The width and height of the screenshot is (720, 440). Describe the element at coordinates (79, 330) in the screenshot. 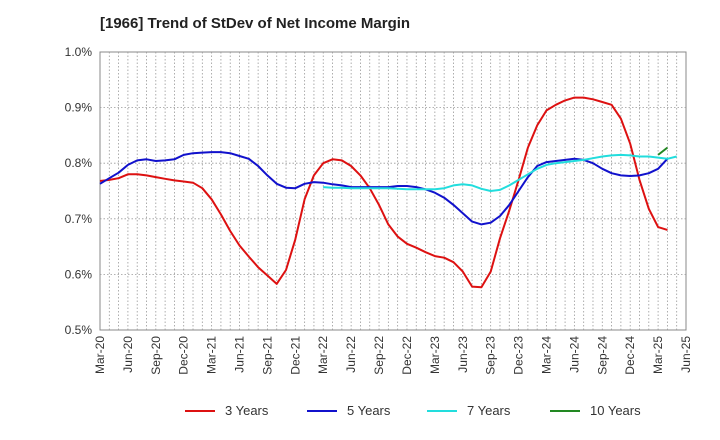

I see `y-tick-label: 0.5%` at that location.